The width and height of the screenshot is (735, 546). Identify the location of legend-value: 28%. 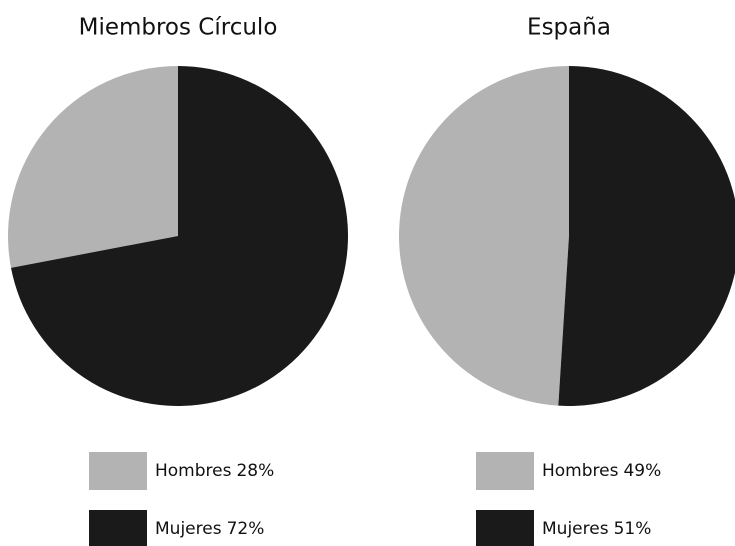
(255, 471).